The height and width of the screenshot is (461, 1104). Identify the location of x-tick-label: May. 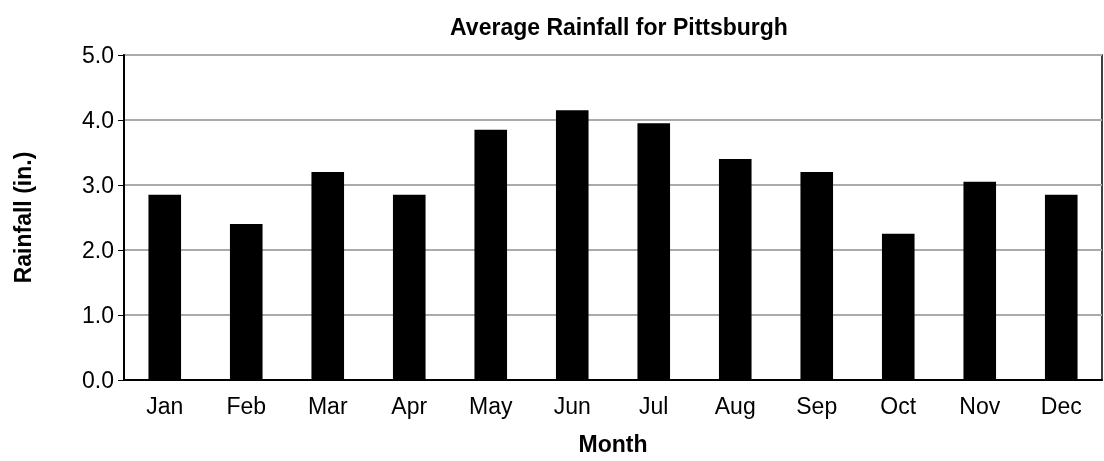
(491, 405).